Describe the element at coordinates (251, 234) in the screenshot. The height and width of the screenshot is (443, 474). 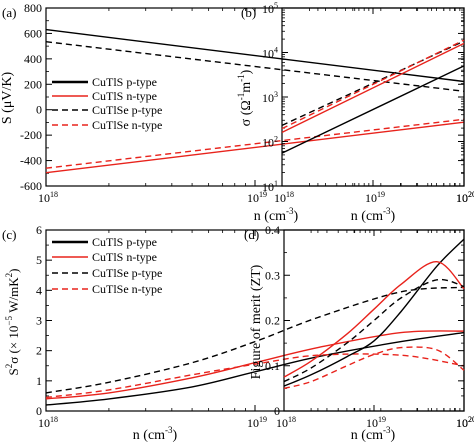
I see `panel-label: (d)` at that location.